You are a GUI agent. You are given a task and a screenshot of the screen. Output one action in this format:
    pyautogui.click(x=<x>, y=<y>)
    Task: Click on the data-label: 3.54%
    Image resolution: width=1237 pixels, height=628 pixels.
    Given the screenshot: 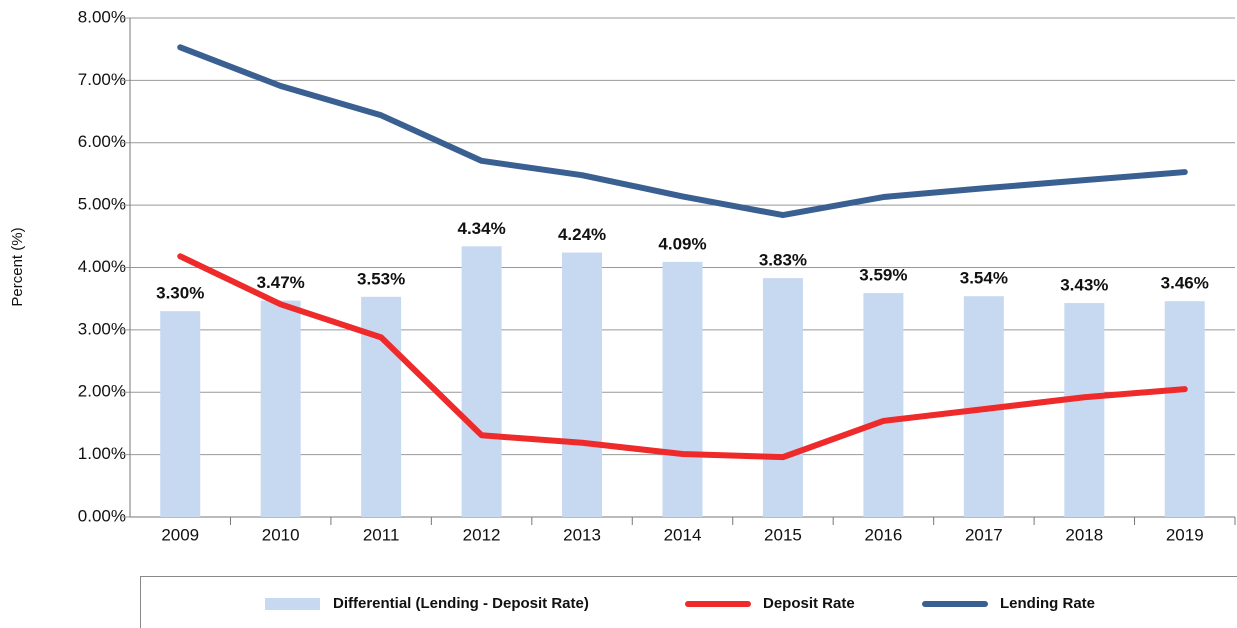 What is the action you would take?
    pyautogui.click(x=984, y=278)
    